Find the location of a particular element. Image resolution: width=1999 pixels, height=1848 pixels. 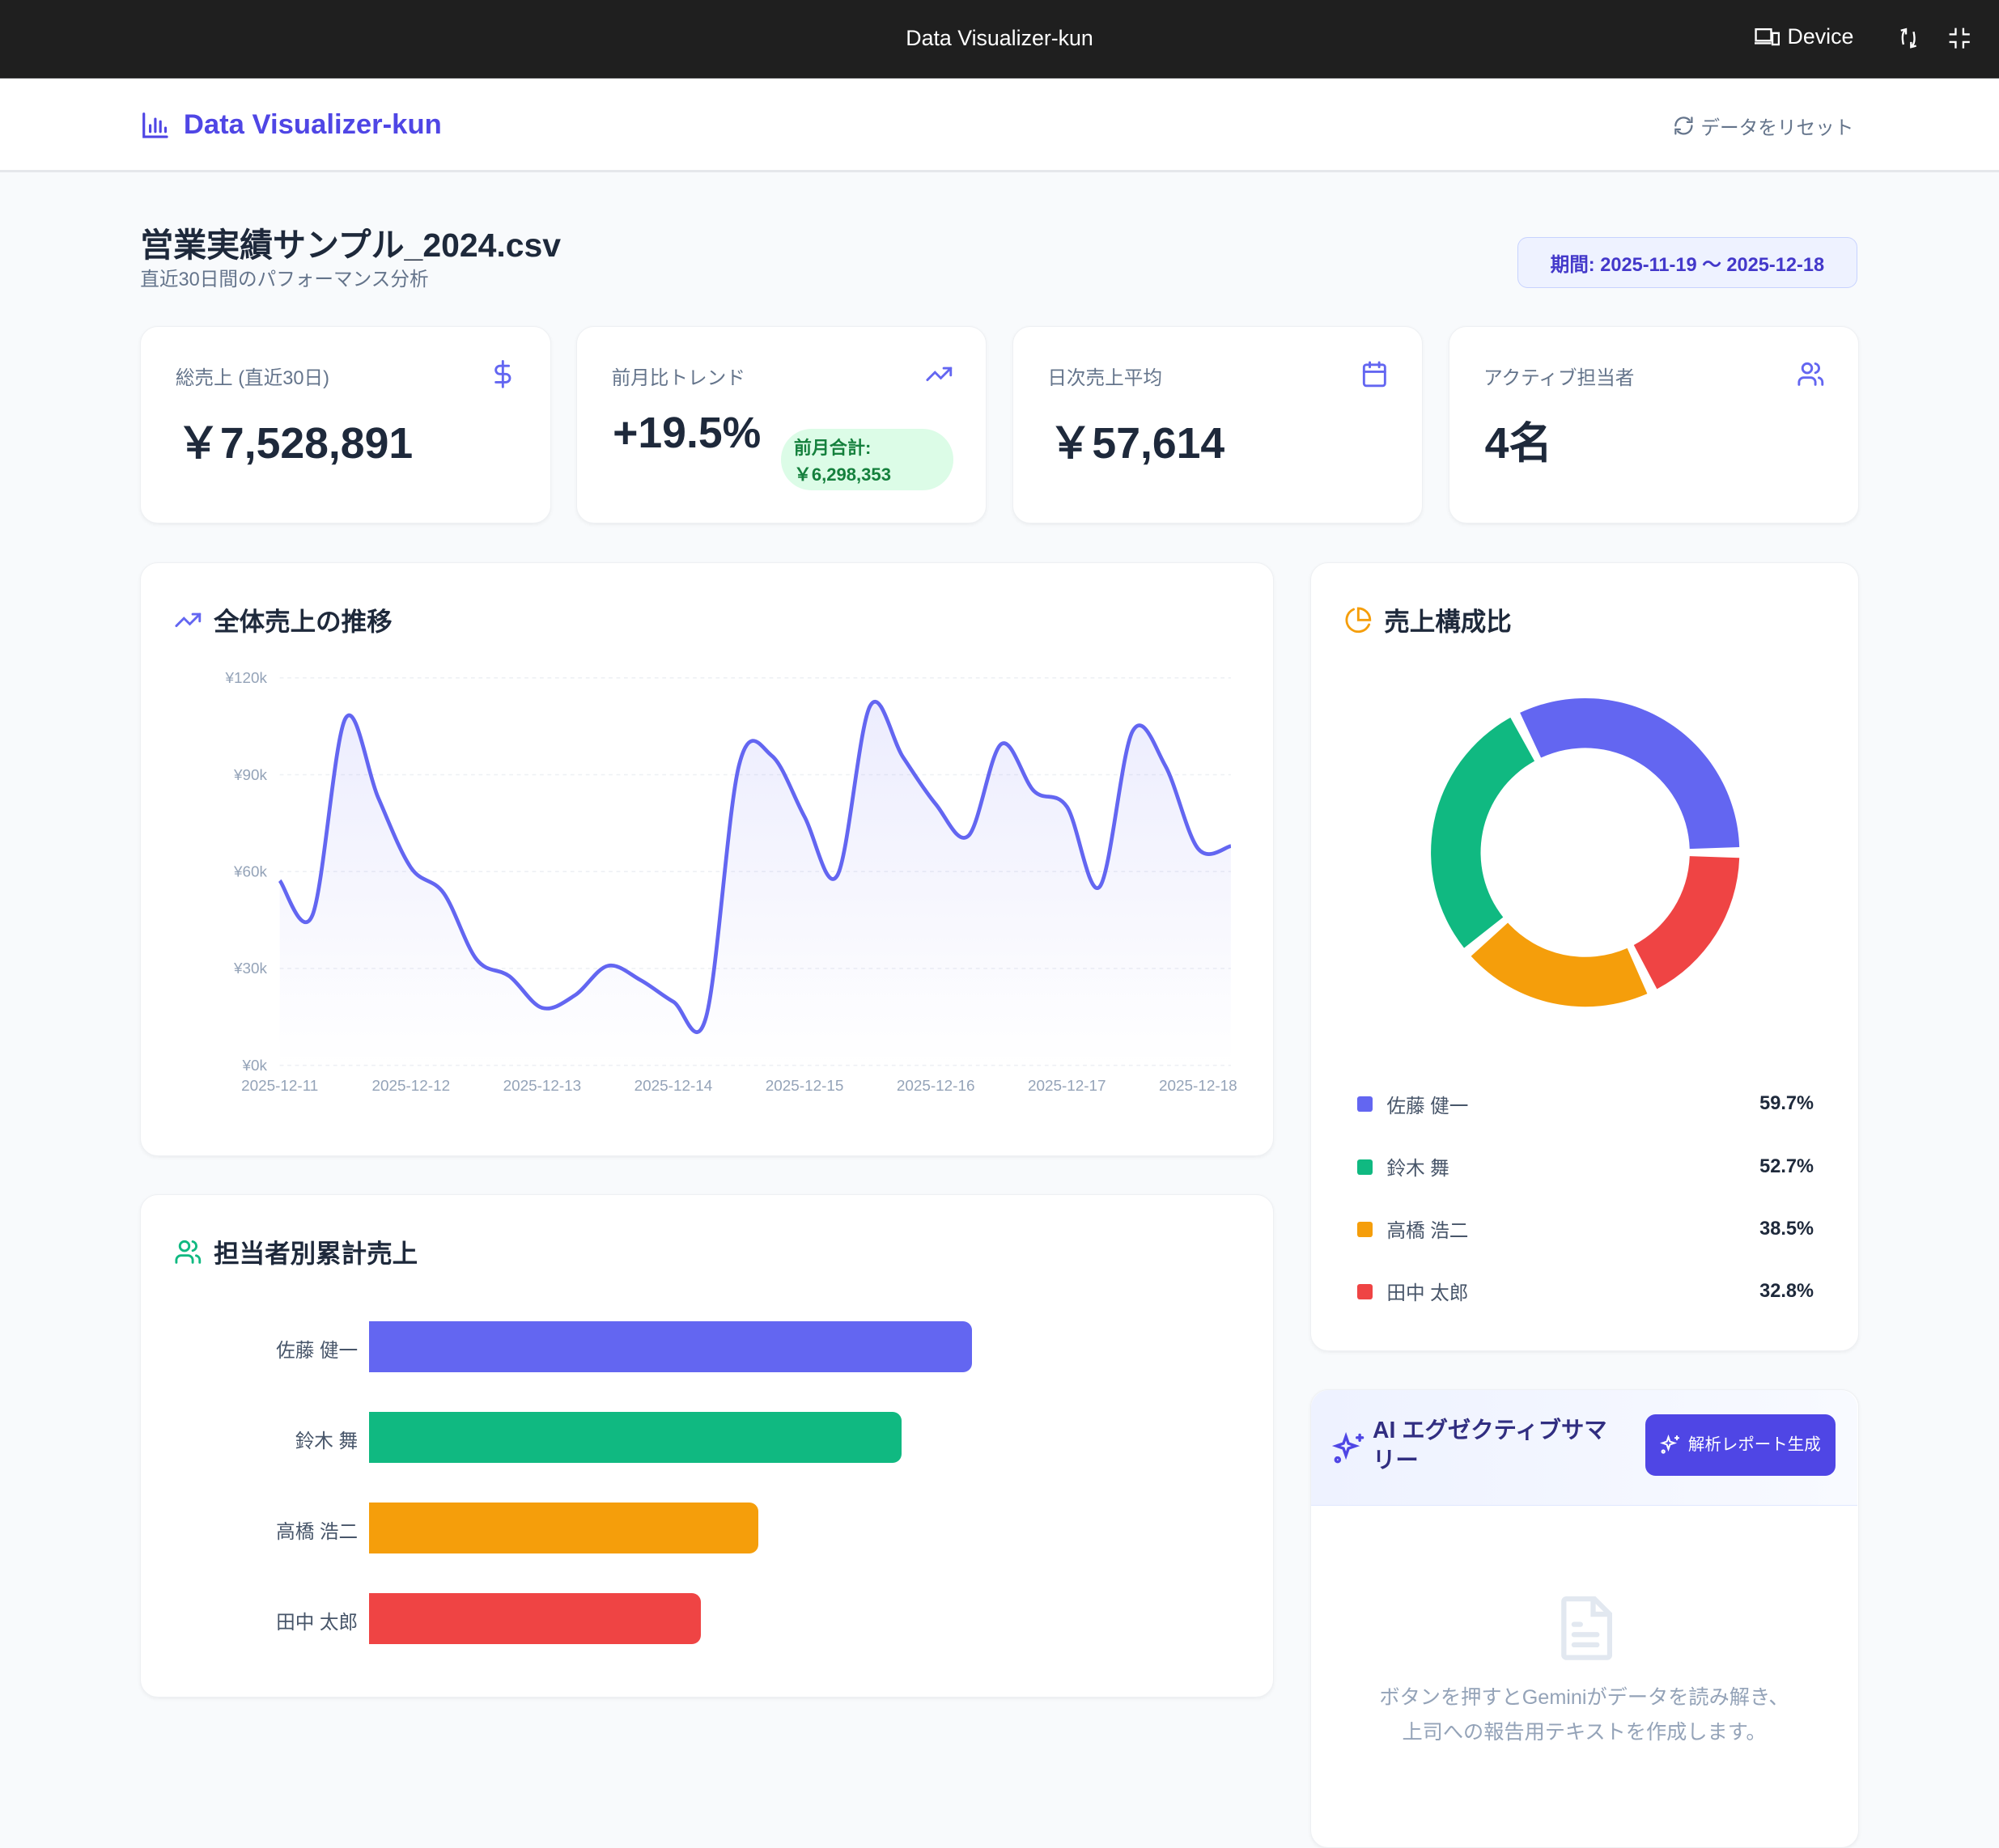

bar-label: 鈴木 舞 is located at coordinates (249, 1439).